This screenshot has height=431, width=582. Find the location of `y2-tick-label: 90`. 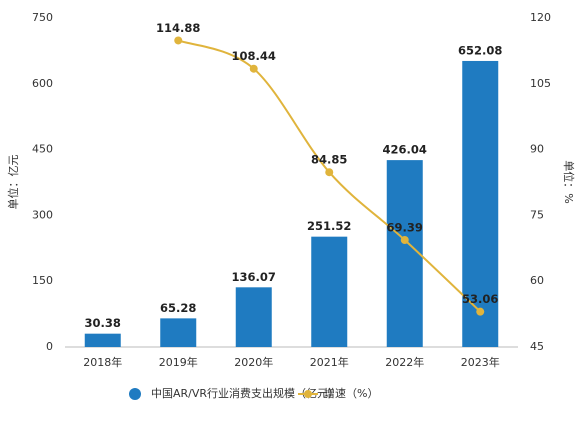

y2-tick-label: 90 is located at coordinates (537, 149).